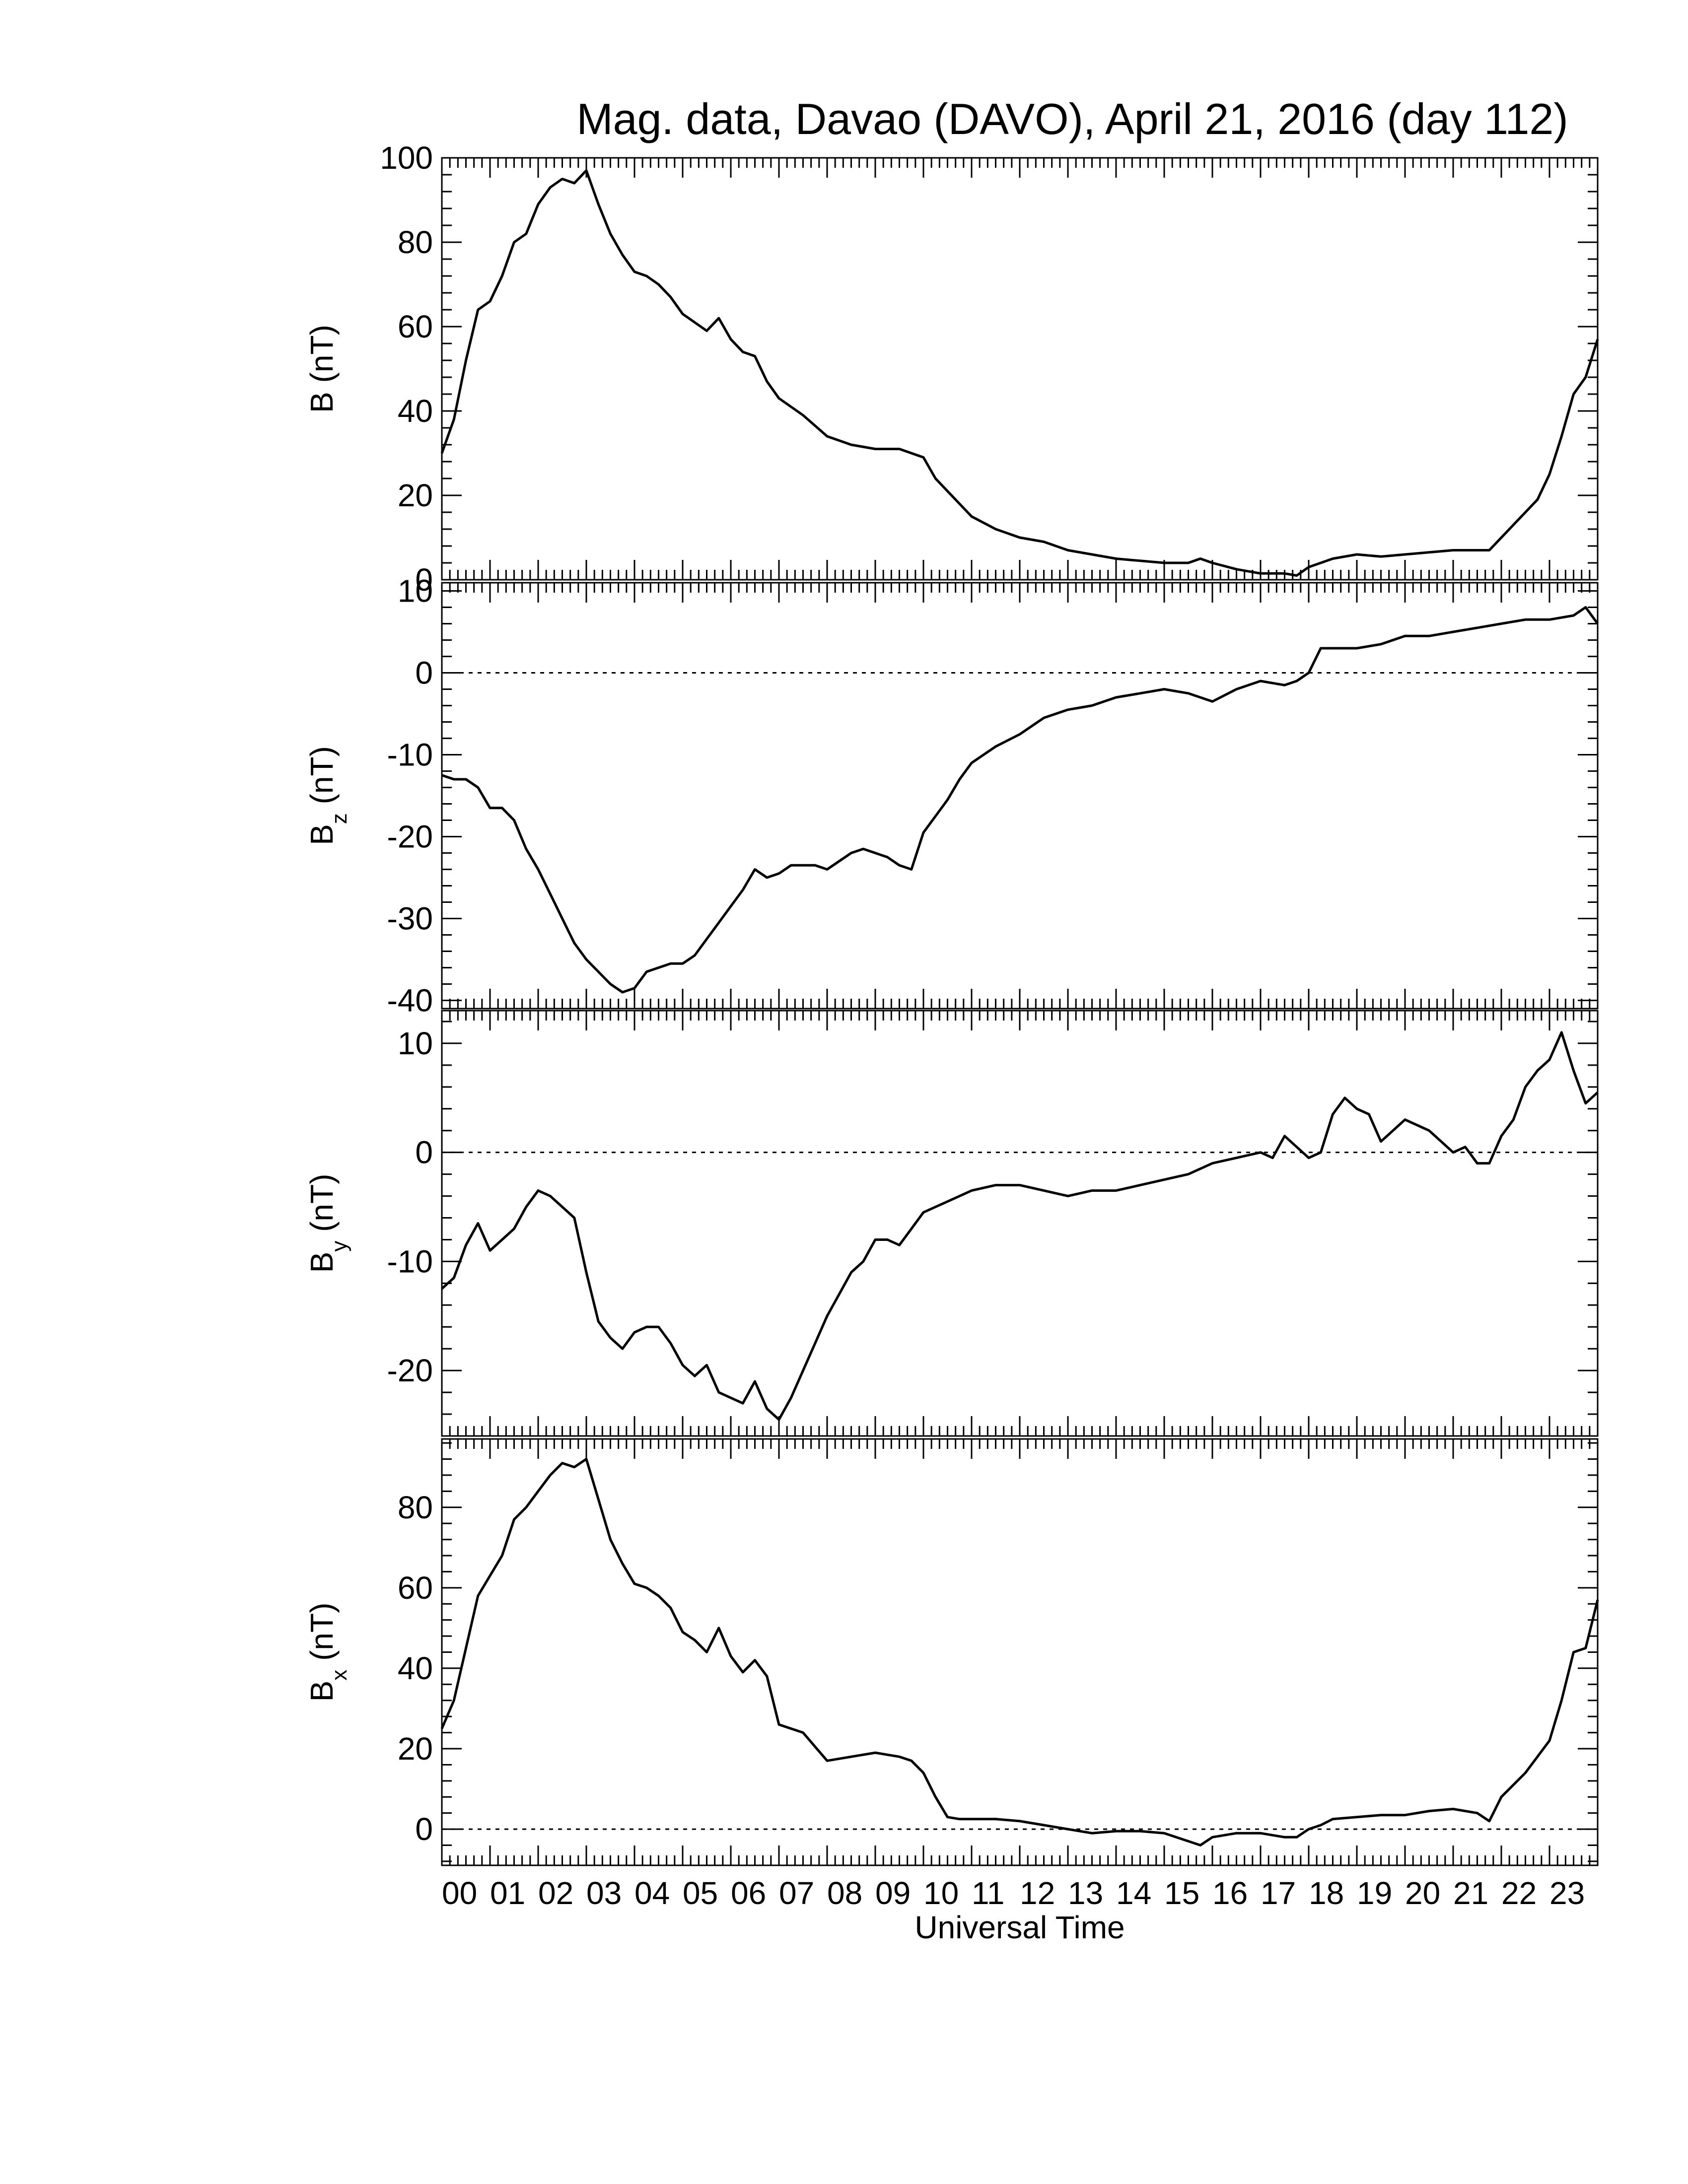 The width and height of the screenshot is (1688, 2184). Describe the element at coordinates (1019, 373) in the screenshot. I see `series-line-b` at that location.